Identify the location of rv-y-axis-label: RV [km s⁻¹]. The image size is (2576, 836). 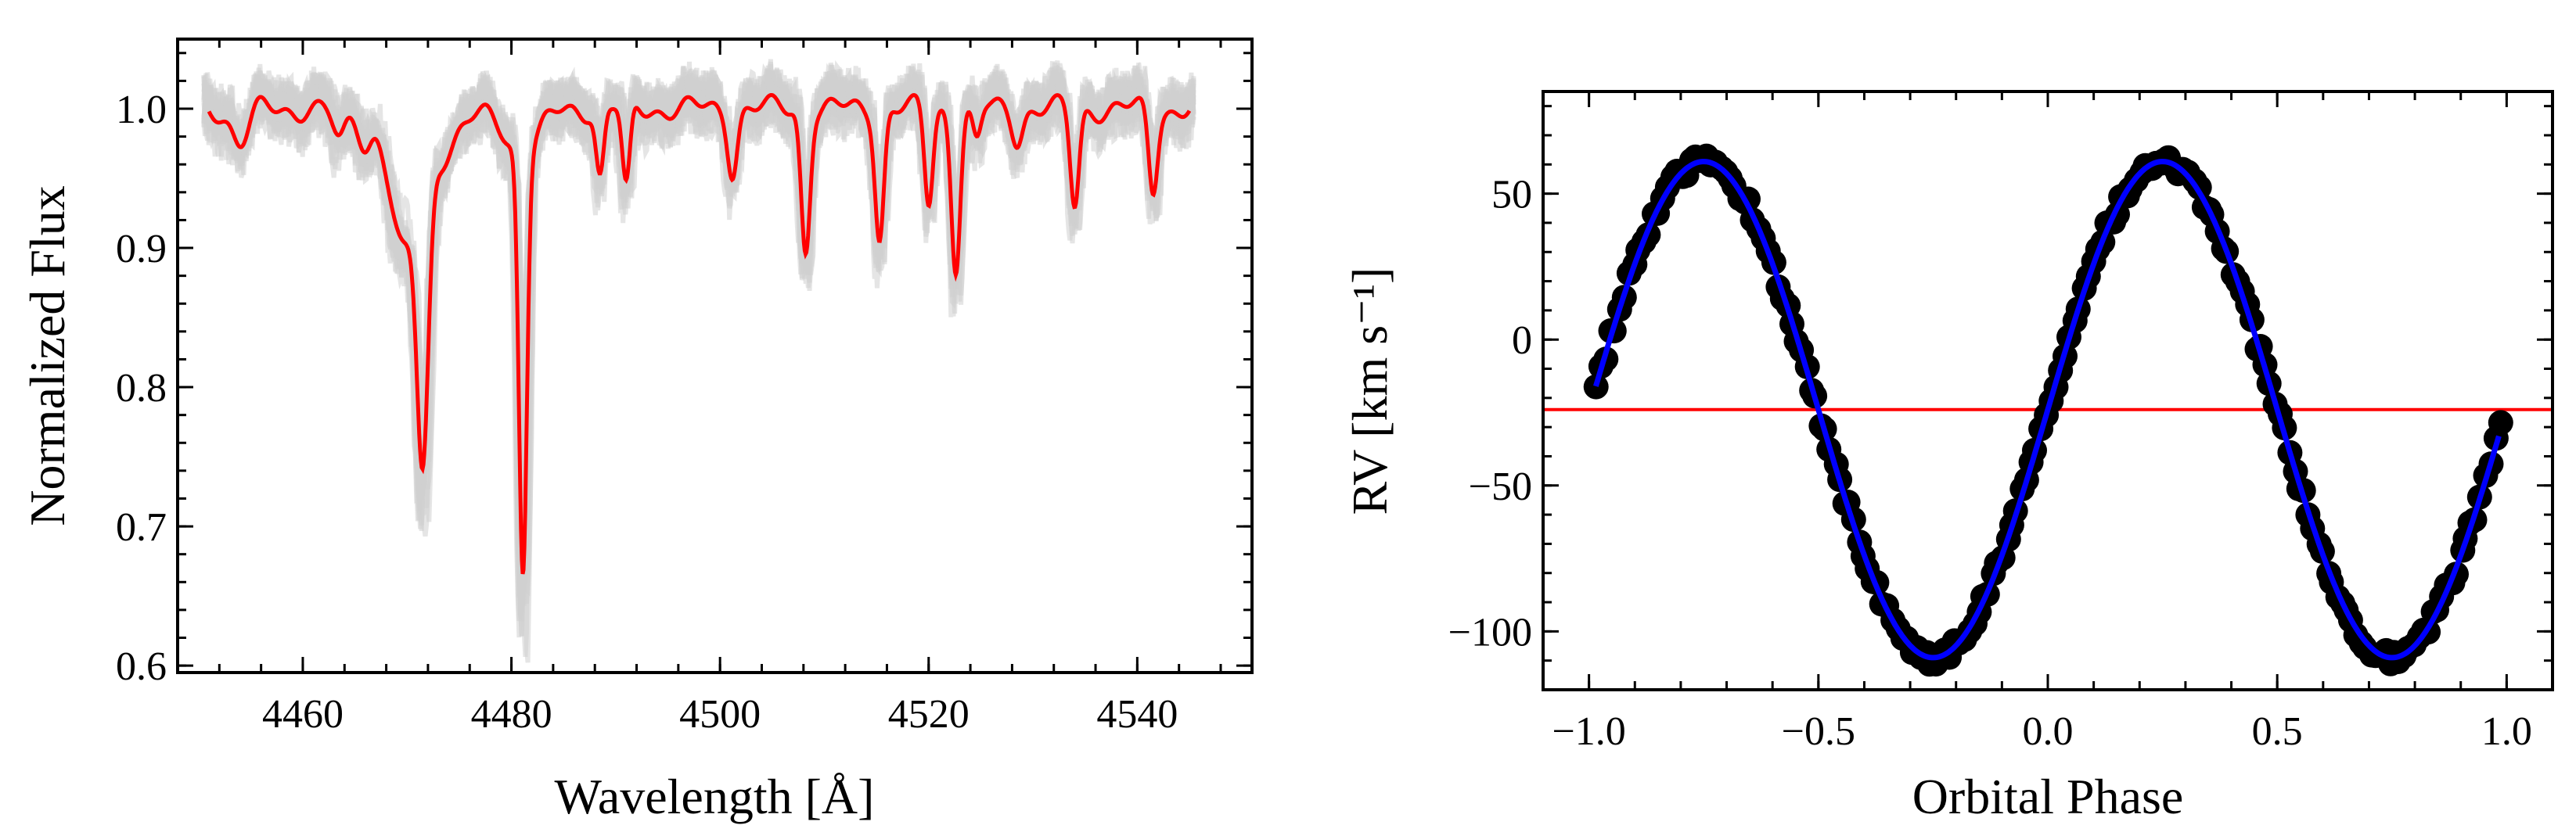
(1370, 391).